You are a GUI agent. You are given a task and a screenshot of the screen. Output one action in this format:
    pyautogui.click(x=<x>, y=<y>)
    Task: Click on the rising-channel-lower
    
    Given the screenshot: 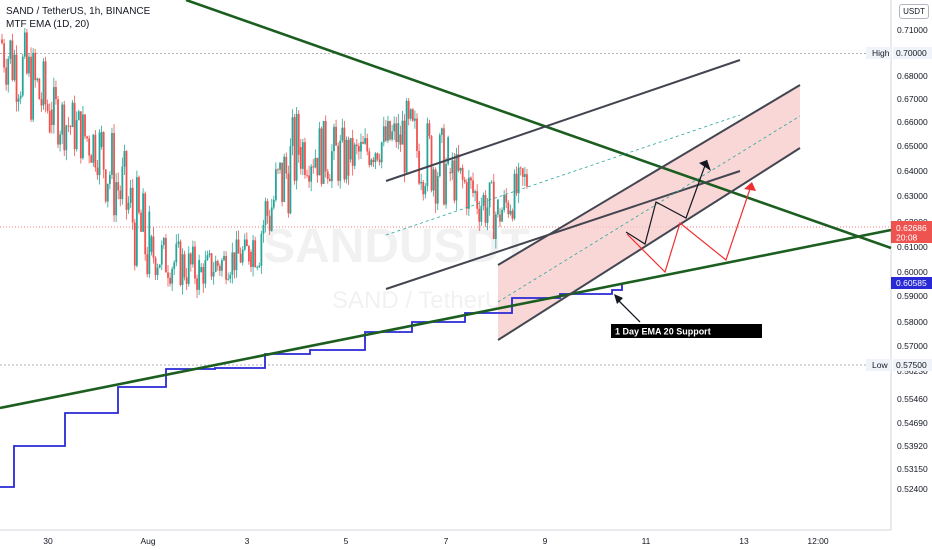 What is the action you would take?
    pyautogui.click(x=649, y=244)
    